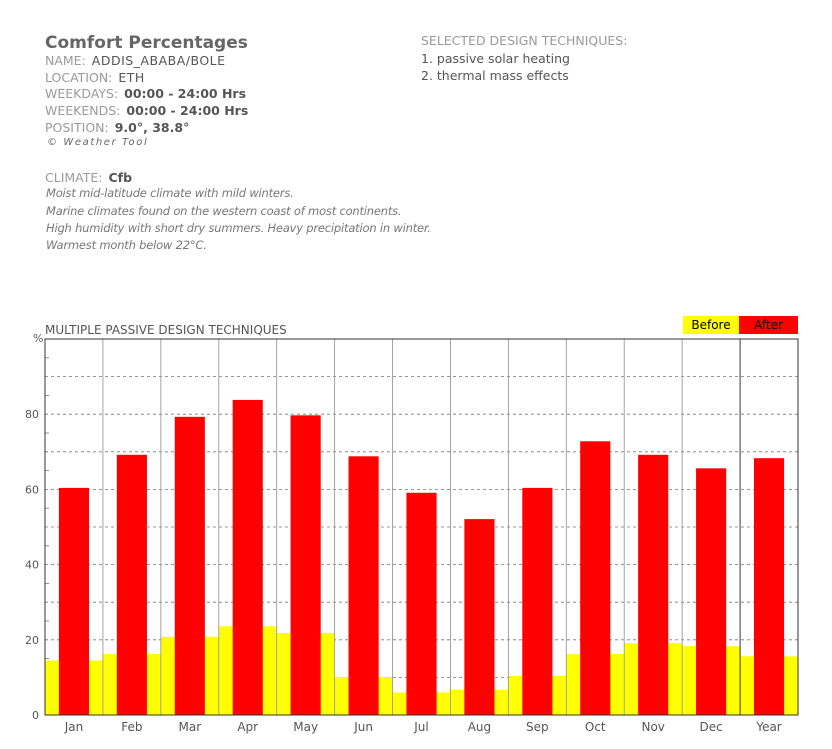 The width and height of the screenshot is (832, 749). I want to click on weekdays-label: WEEKDAYS:, so click(82, 93).